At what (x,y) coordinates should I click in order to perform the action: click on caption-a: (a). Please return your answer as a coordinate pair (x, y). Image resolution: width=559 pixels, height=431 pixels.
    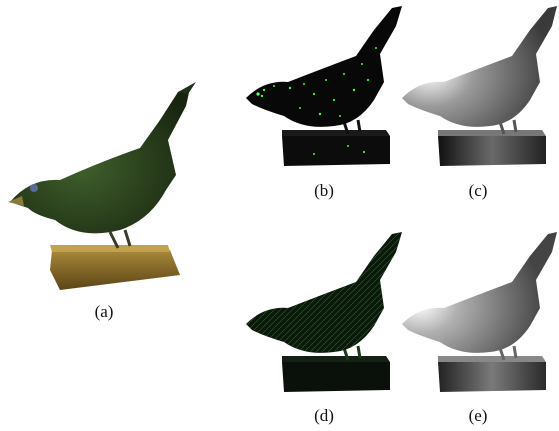
    Looking at the image, I should click on (104, 311).